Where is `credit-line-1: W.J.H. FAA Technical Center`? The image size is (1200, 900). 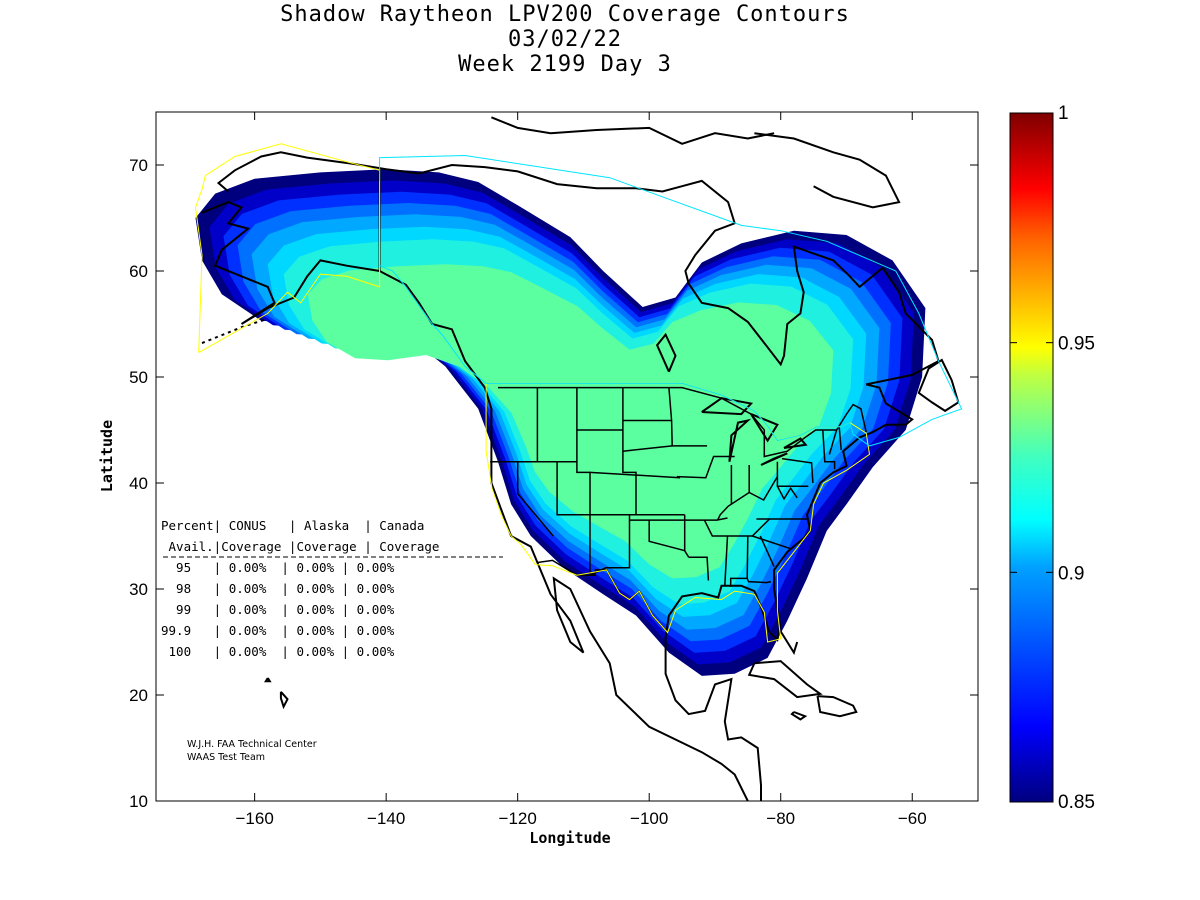 credit-line-1: W.J.H. FAA Technical Center is located at coordinates (252, 744).